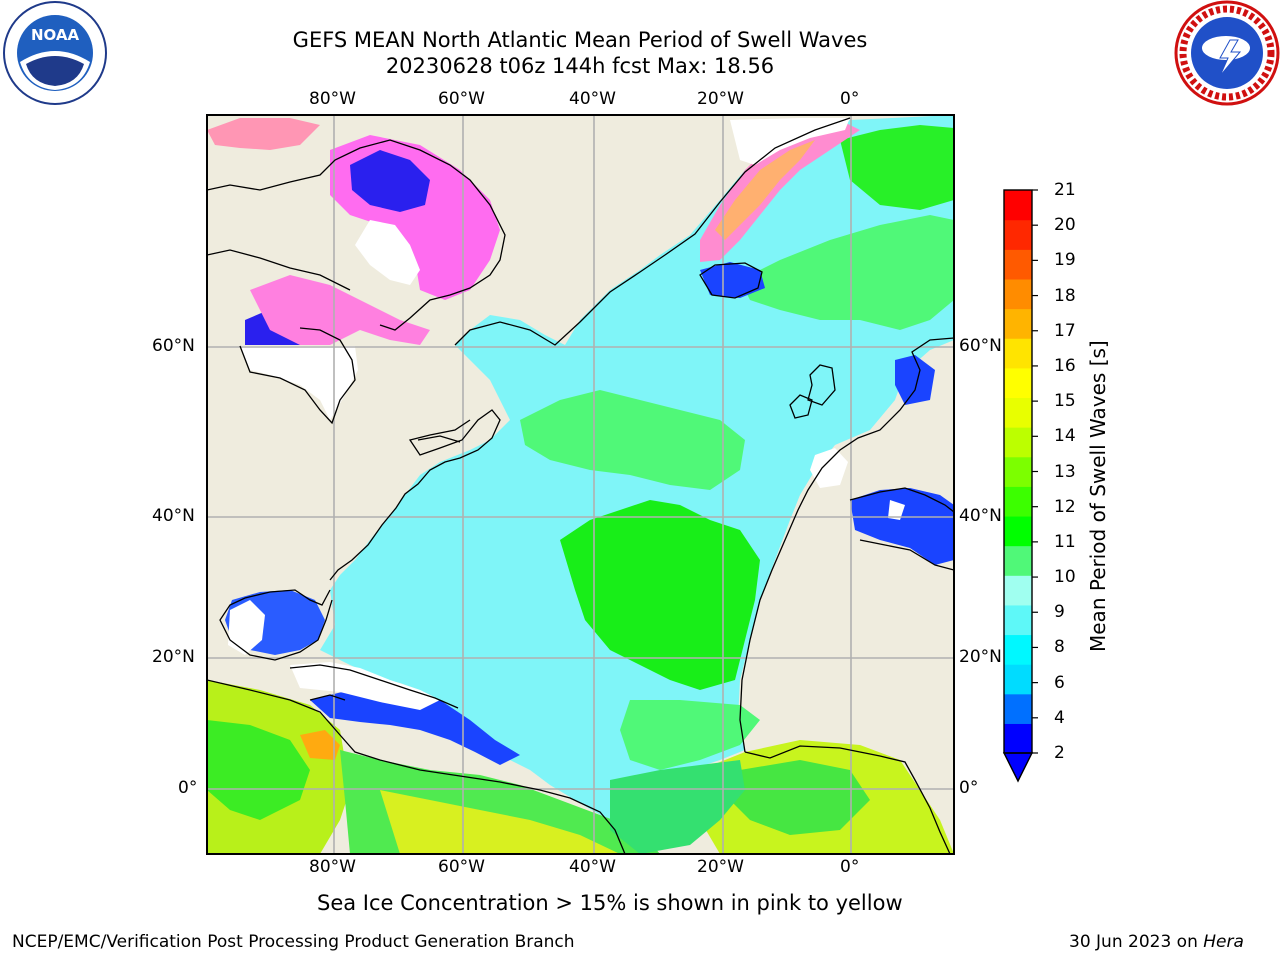 The image size is (1280, 960). What do you see at coordinates (1065, 330) in the screenshot?
I see `colorbar-tick-label: 17` at bounding box center [1065, 330].